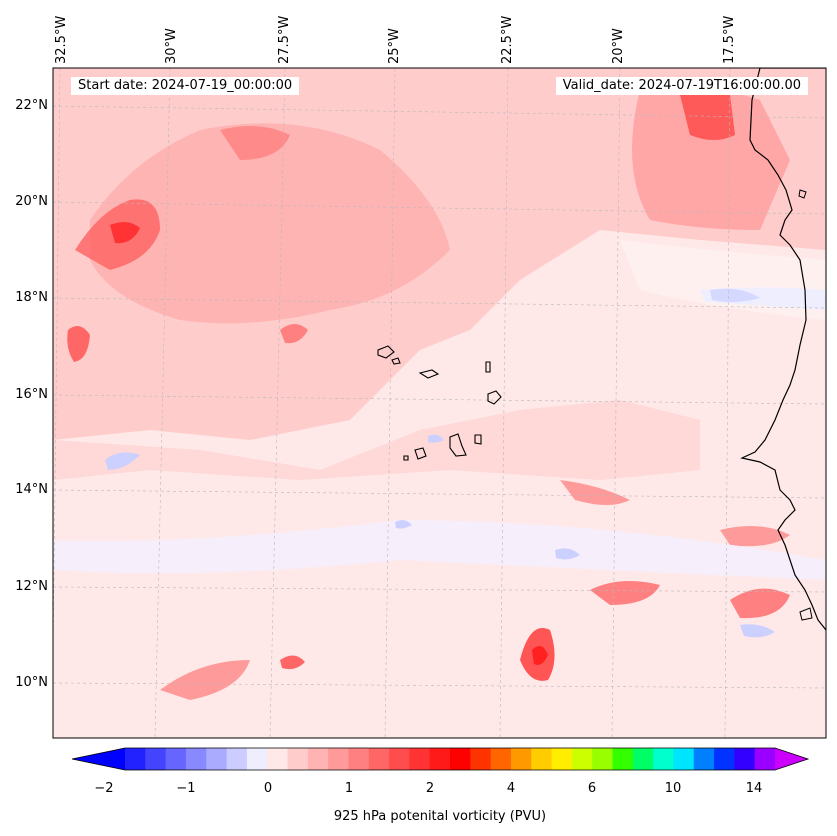 The width and height of the screenshot is (837, 836). I want to click on colorbar-tick: 6, so click(592, 788).